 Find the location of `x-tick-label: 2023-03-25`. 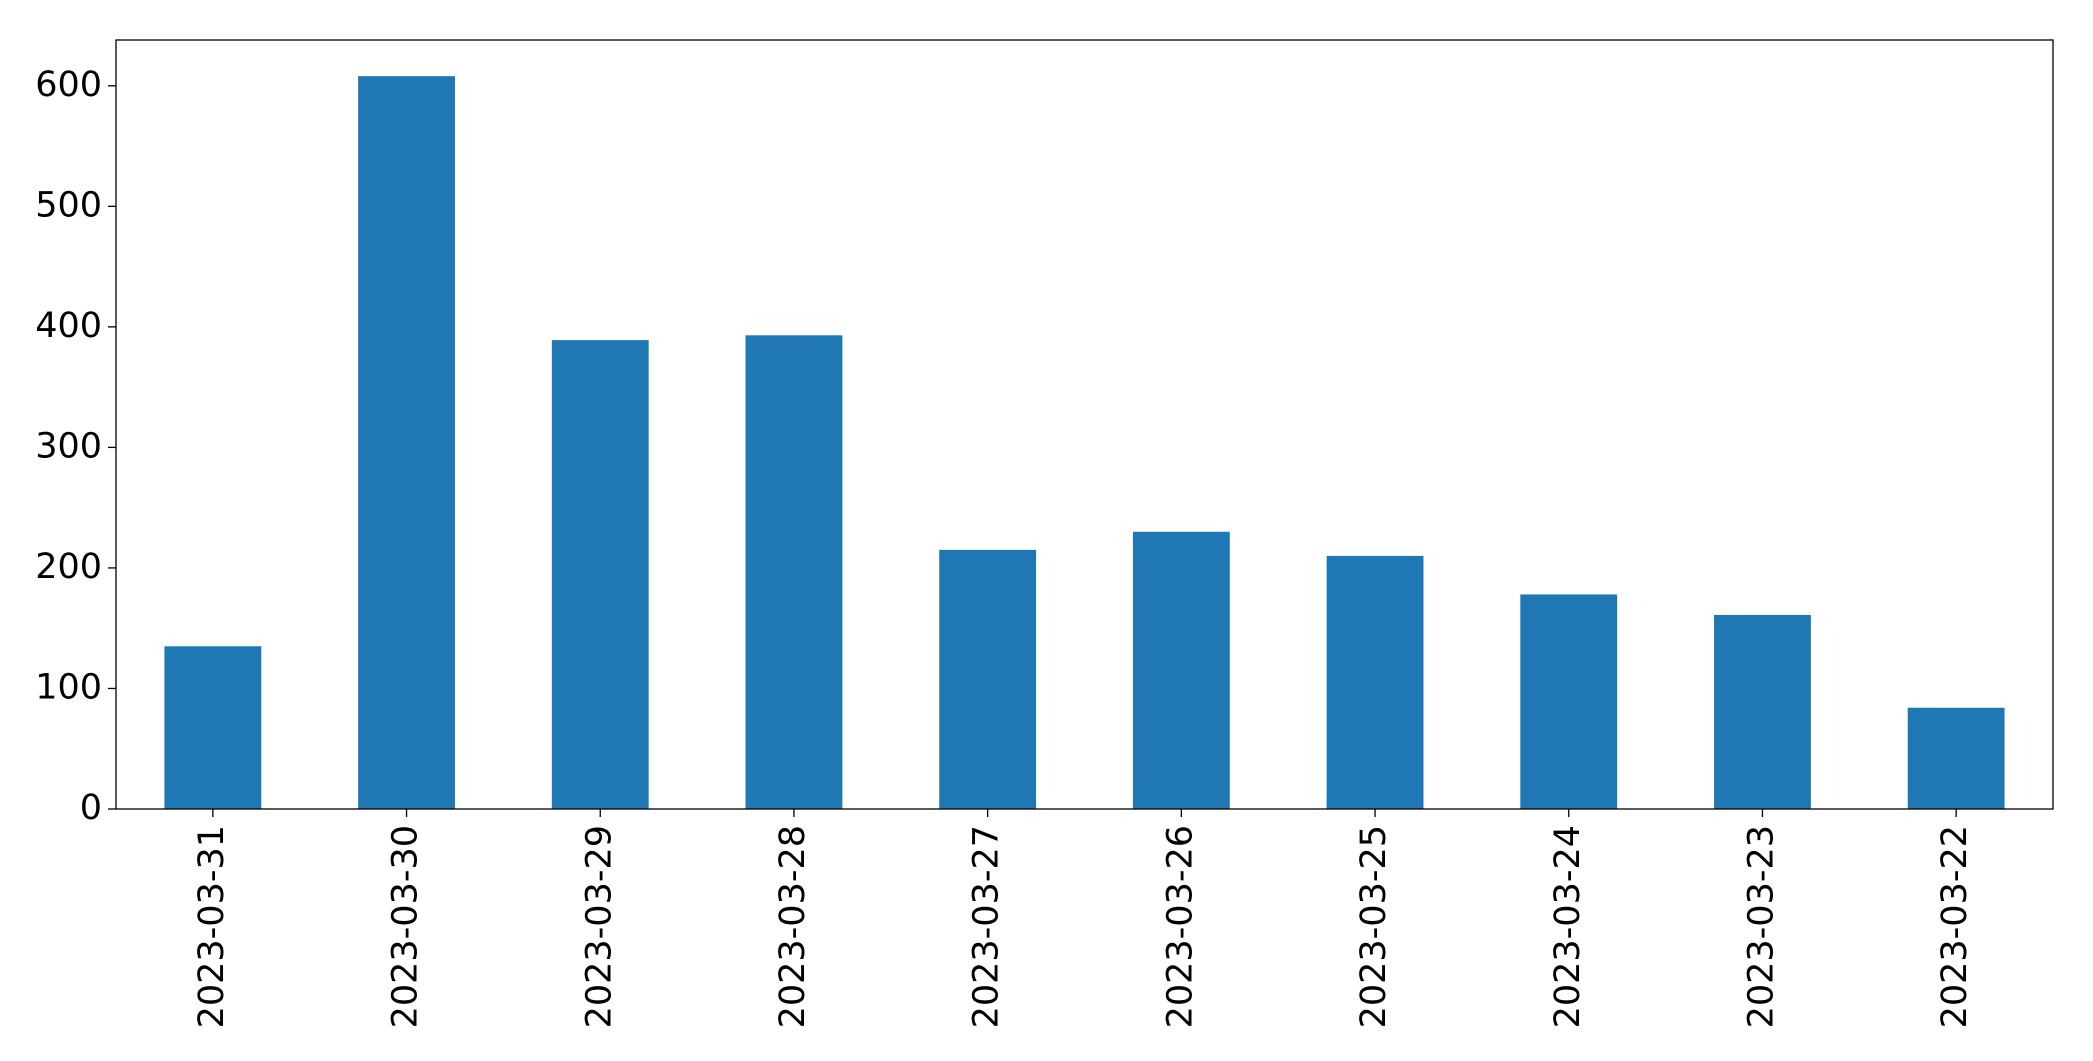

x-tick-label: 2023-03-25 is located at coordinates (1374, 926).